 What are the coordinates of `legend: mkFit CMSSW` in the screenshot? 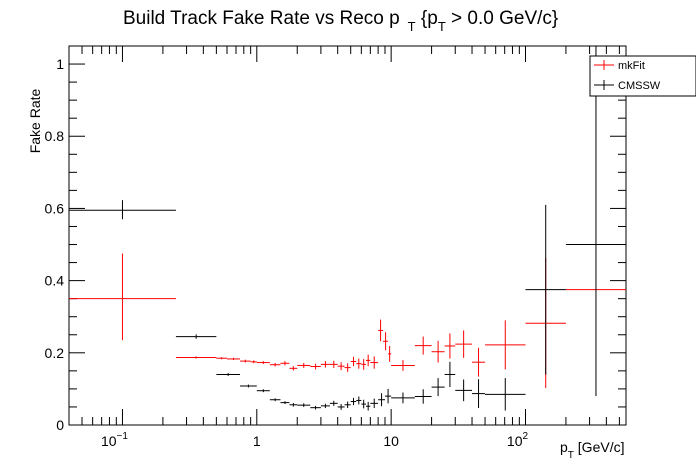 It's located at (642, 76).